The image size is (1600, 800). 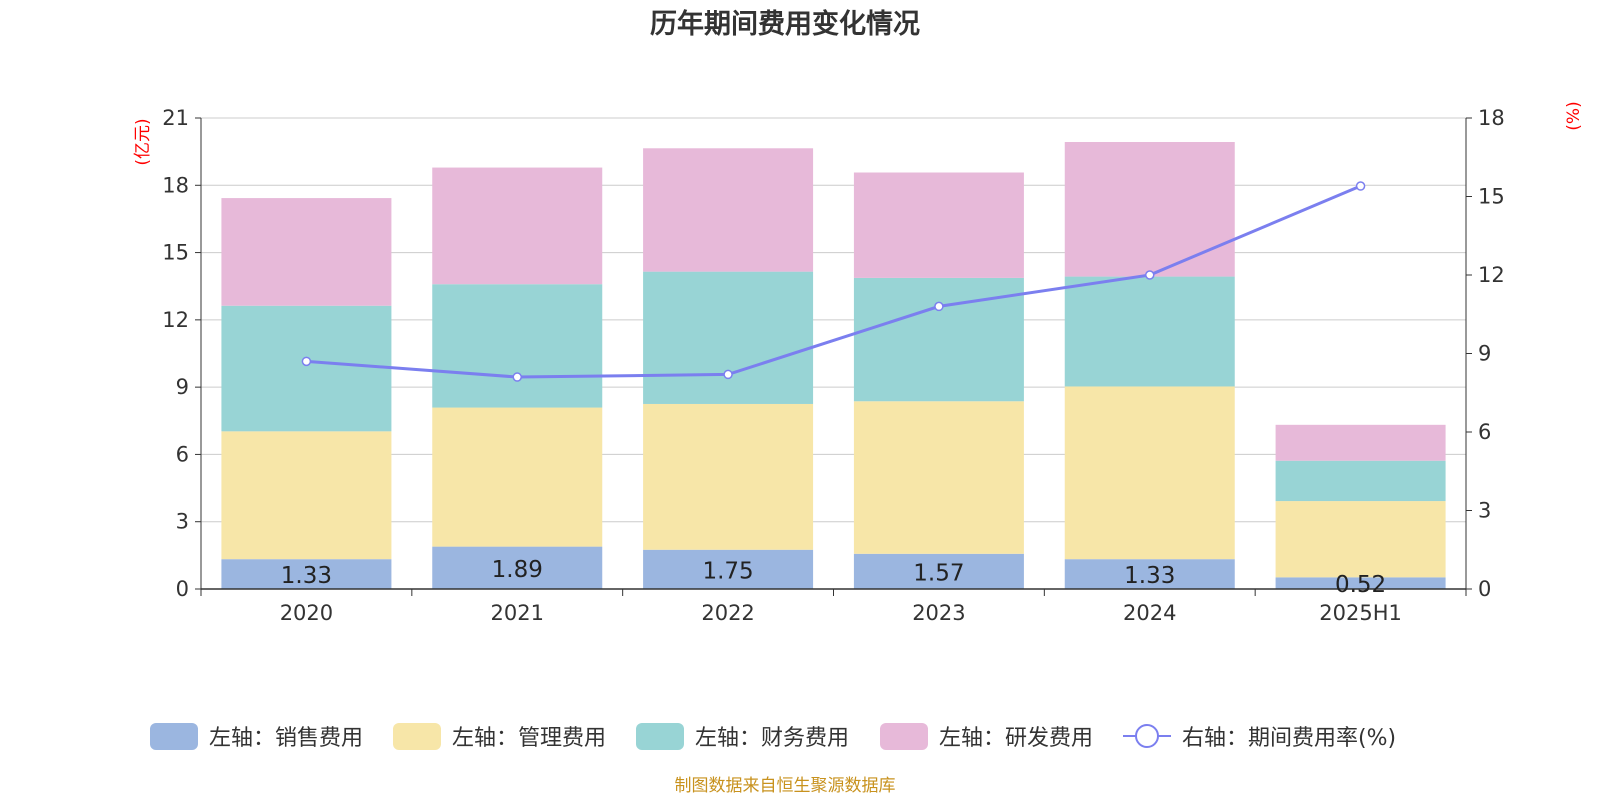 What do you see at coordinates (1147, 736) in the screenshot?
I see `legend-line-marker` at bounding box center [1147, 736].